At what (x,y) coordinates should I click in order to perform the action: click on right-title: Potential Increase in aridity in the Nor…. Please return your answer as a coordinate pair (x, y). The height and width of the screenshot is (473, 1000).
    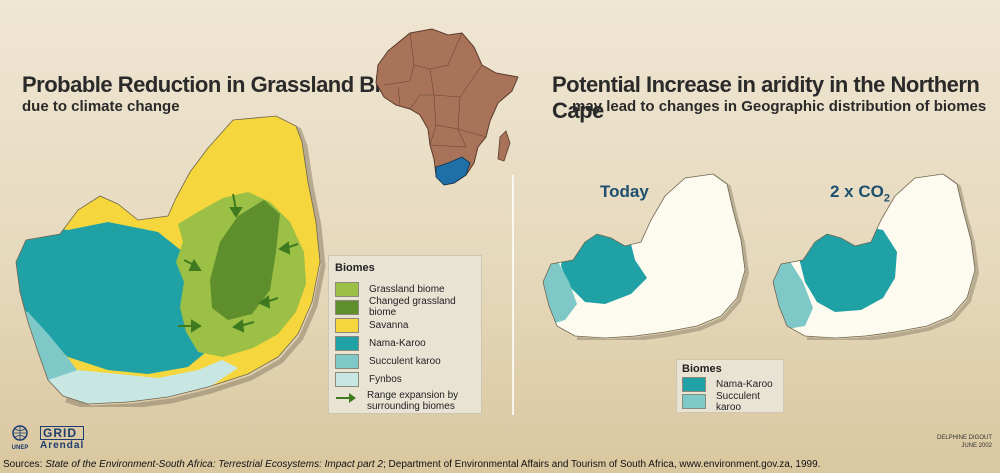
    Looking at the image, I should click on (766, 97).